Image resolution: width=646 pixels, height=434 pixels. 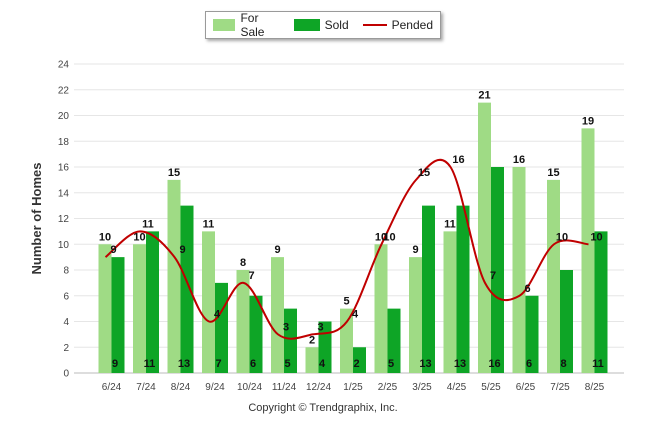 I want to click on x-tick-label: 9/24, so click(x=215, y=387).